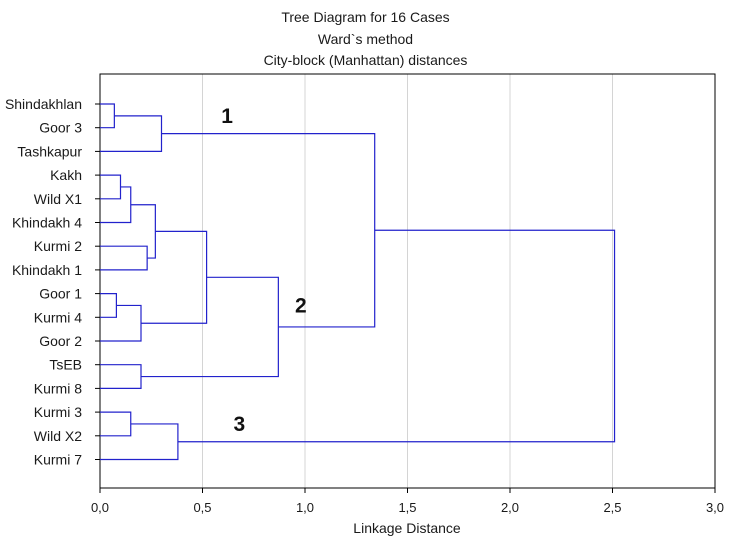  What do you see at coordinates (60, 294) in the screenshot?
I see `leaf-label: Goor 1` at bounding box center [60, 294].